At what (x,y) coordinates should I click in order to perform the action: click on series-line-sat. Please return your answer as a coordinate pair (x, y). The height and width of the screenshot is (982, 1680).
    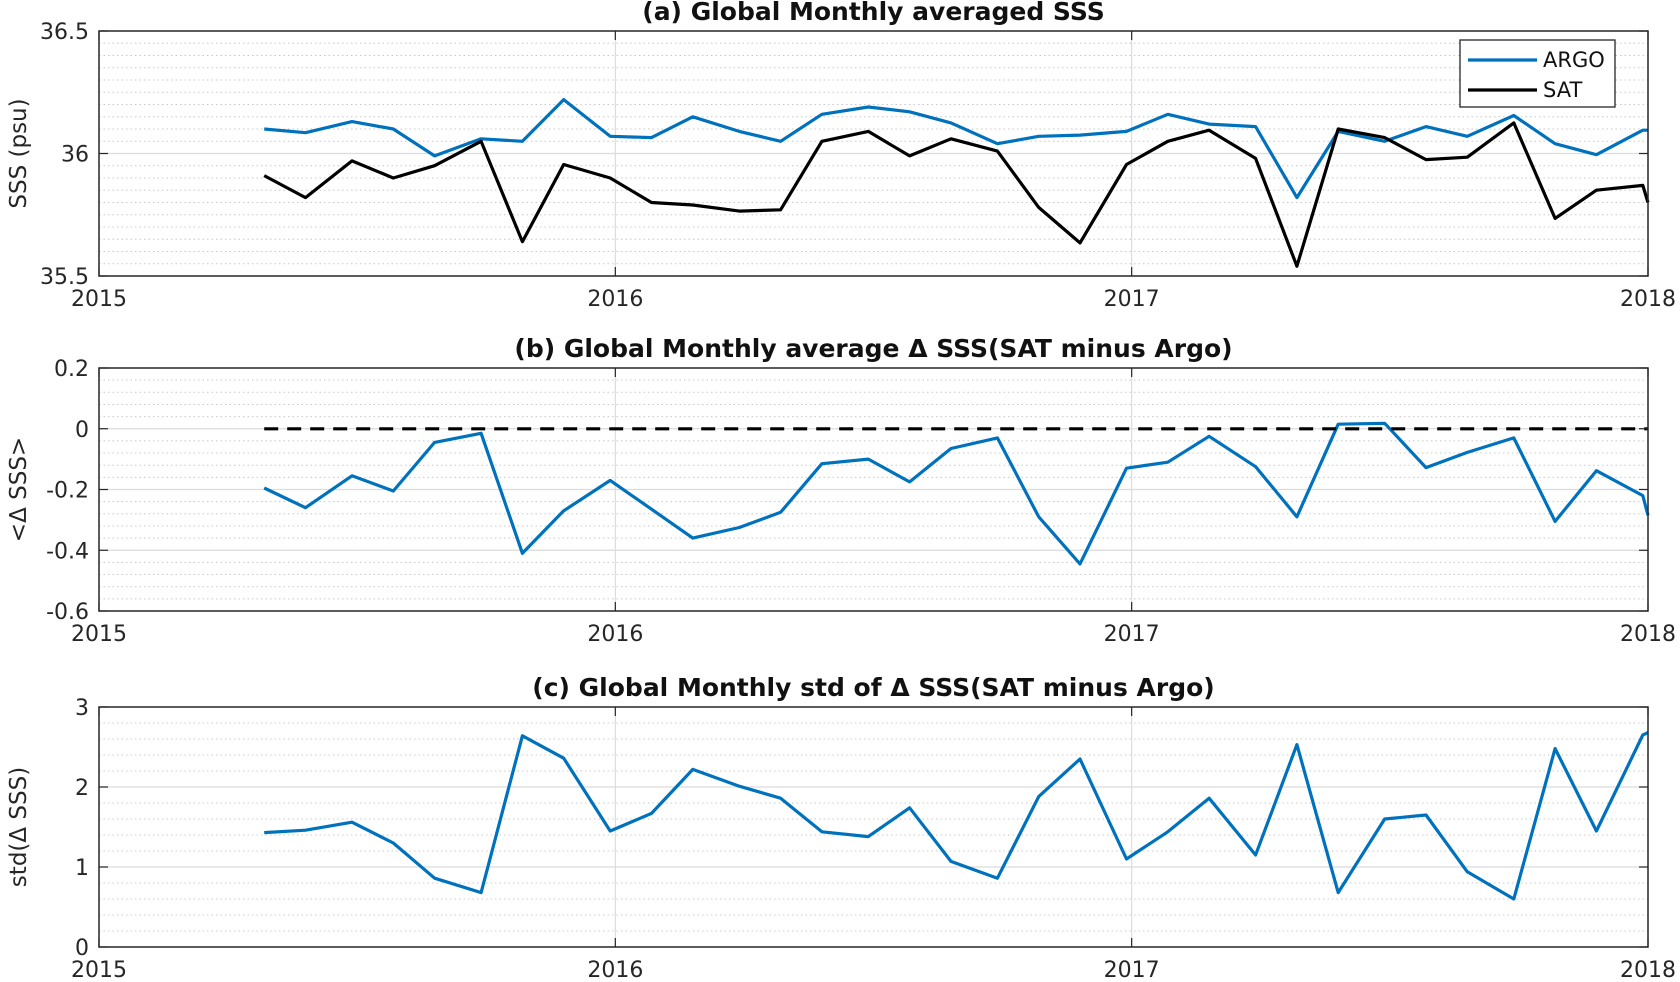
    Looking at the image, I should click on (956, 194).